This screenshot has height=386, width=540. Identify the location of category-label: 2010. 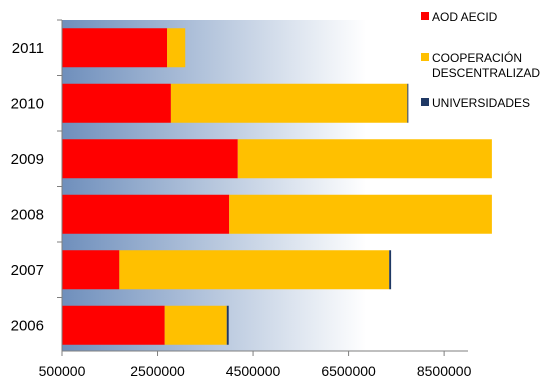
(27, 103).